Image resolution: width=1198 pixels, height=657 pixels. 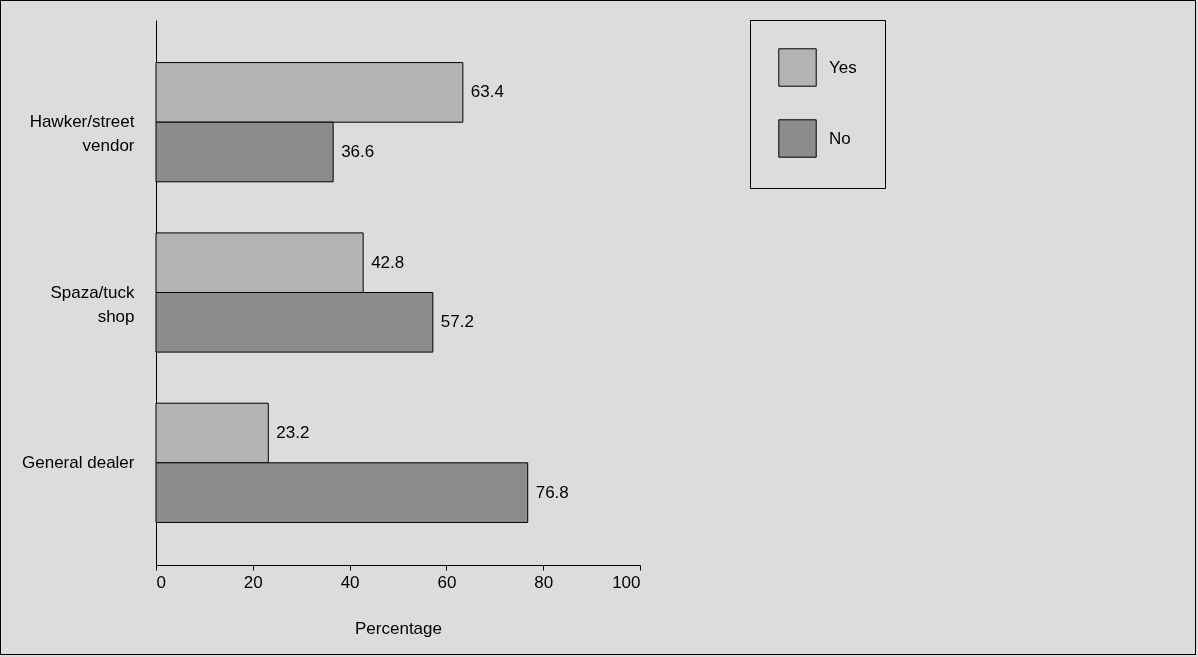 I want to click on x-tick-label: 80, so click(x=544, y=582).